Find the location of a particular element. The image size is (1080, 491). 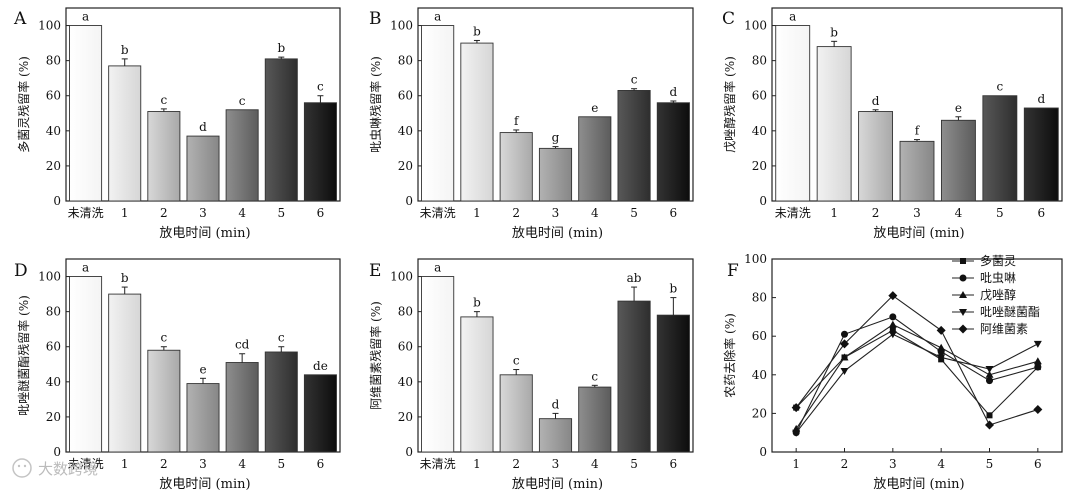

panel-letter: C is located at coordinates (728, 19).